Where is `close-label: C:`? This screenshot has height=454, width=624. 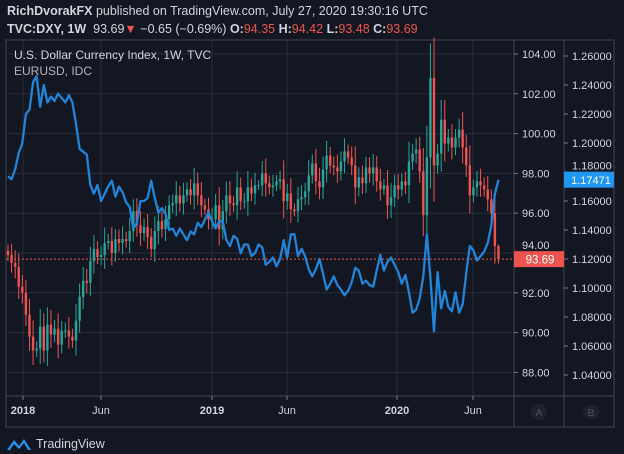
close-label: C: is located at coordinates (380, 29).